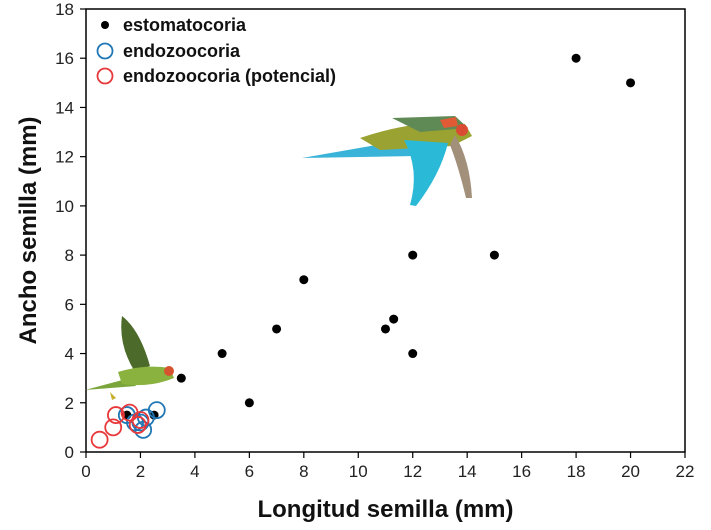  What do you see at coordinates (69, 354) in the screenshot?
I see `y-tick-label: 4` at bounding box center [69, 354].